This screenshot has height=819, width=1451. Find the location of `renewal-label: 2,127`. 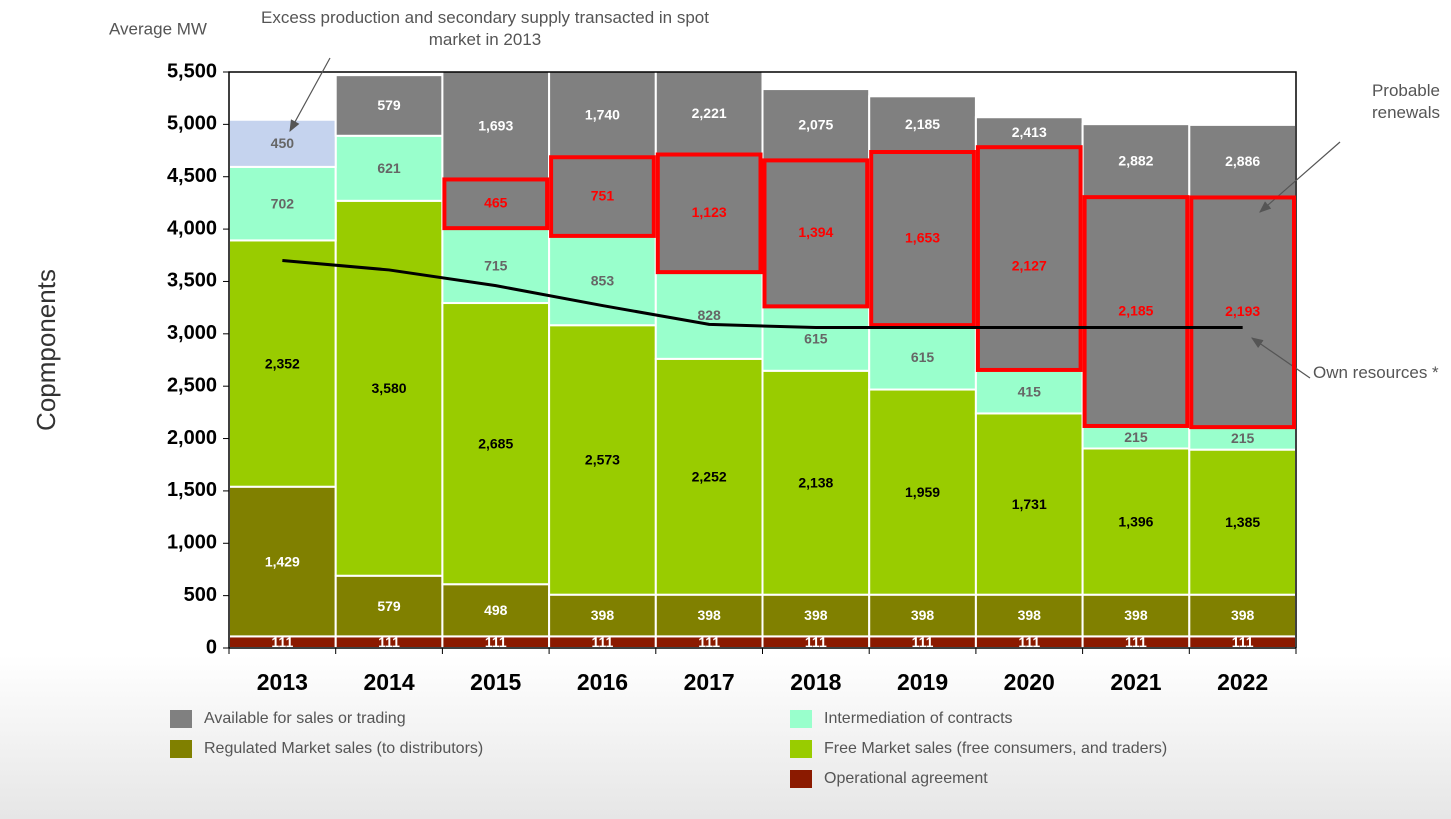

renewal-label: 2,127 is located at coordinates (1029, 265).